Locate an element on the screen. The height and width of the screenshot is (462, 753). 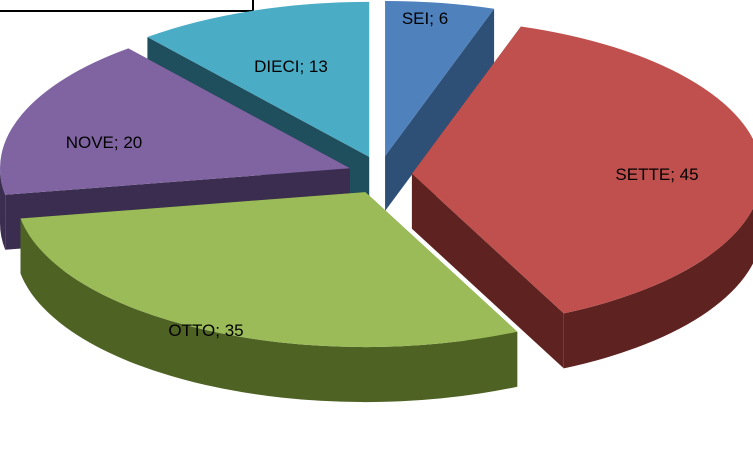
data-label-nove: NOVE; 20 is located at coordinates (104, 142).